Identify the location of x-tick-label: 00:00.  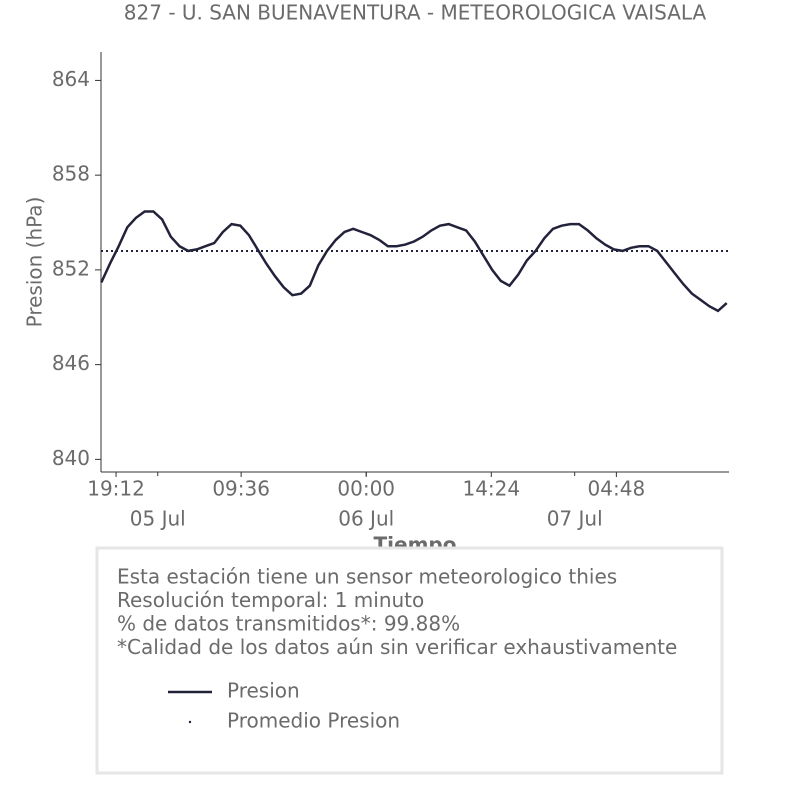
(366, 489).